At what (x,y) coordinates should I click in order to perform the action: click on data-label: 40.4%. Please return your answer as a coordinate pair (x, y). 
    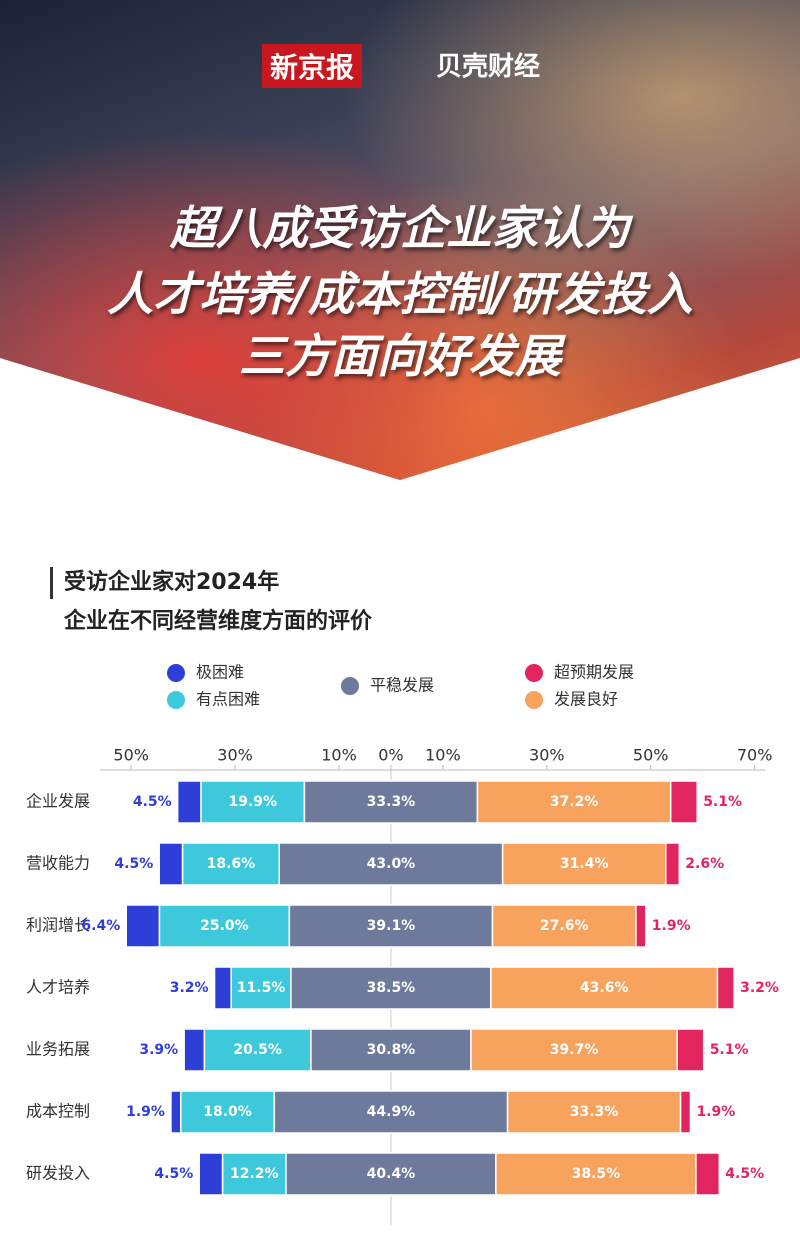
    Looking at the image, I should click on (391, 1174).